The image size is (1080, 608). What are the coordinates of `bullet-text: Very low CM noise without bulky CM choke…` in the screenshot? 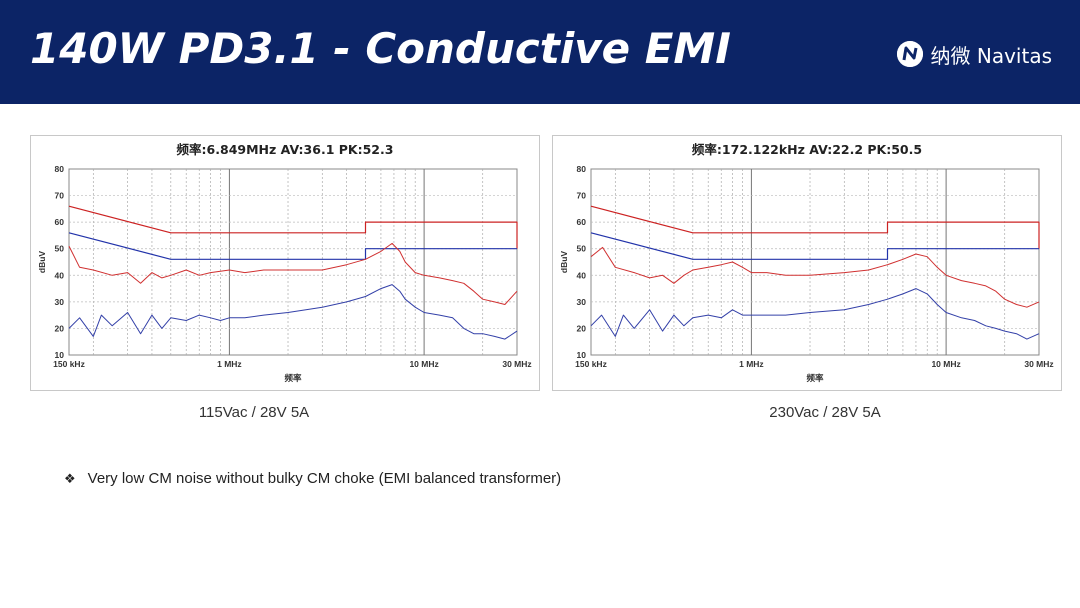 It's located at (324, 478).